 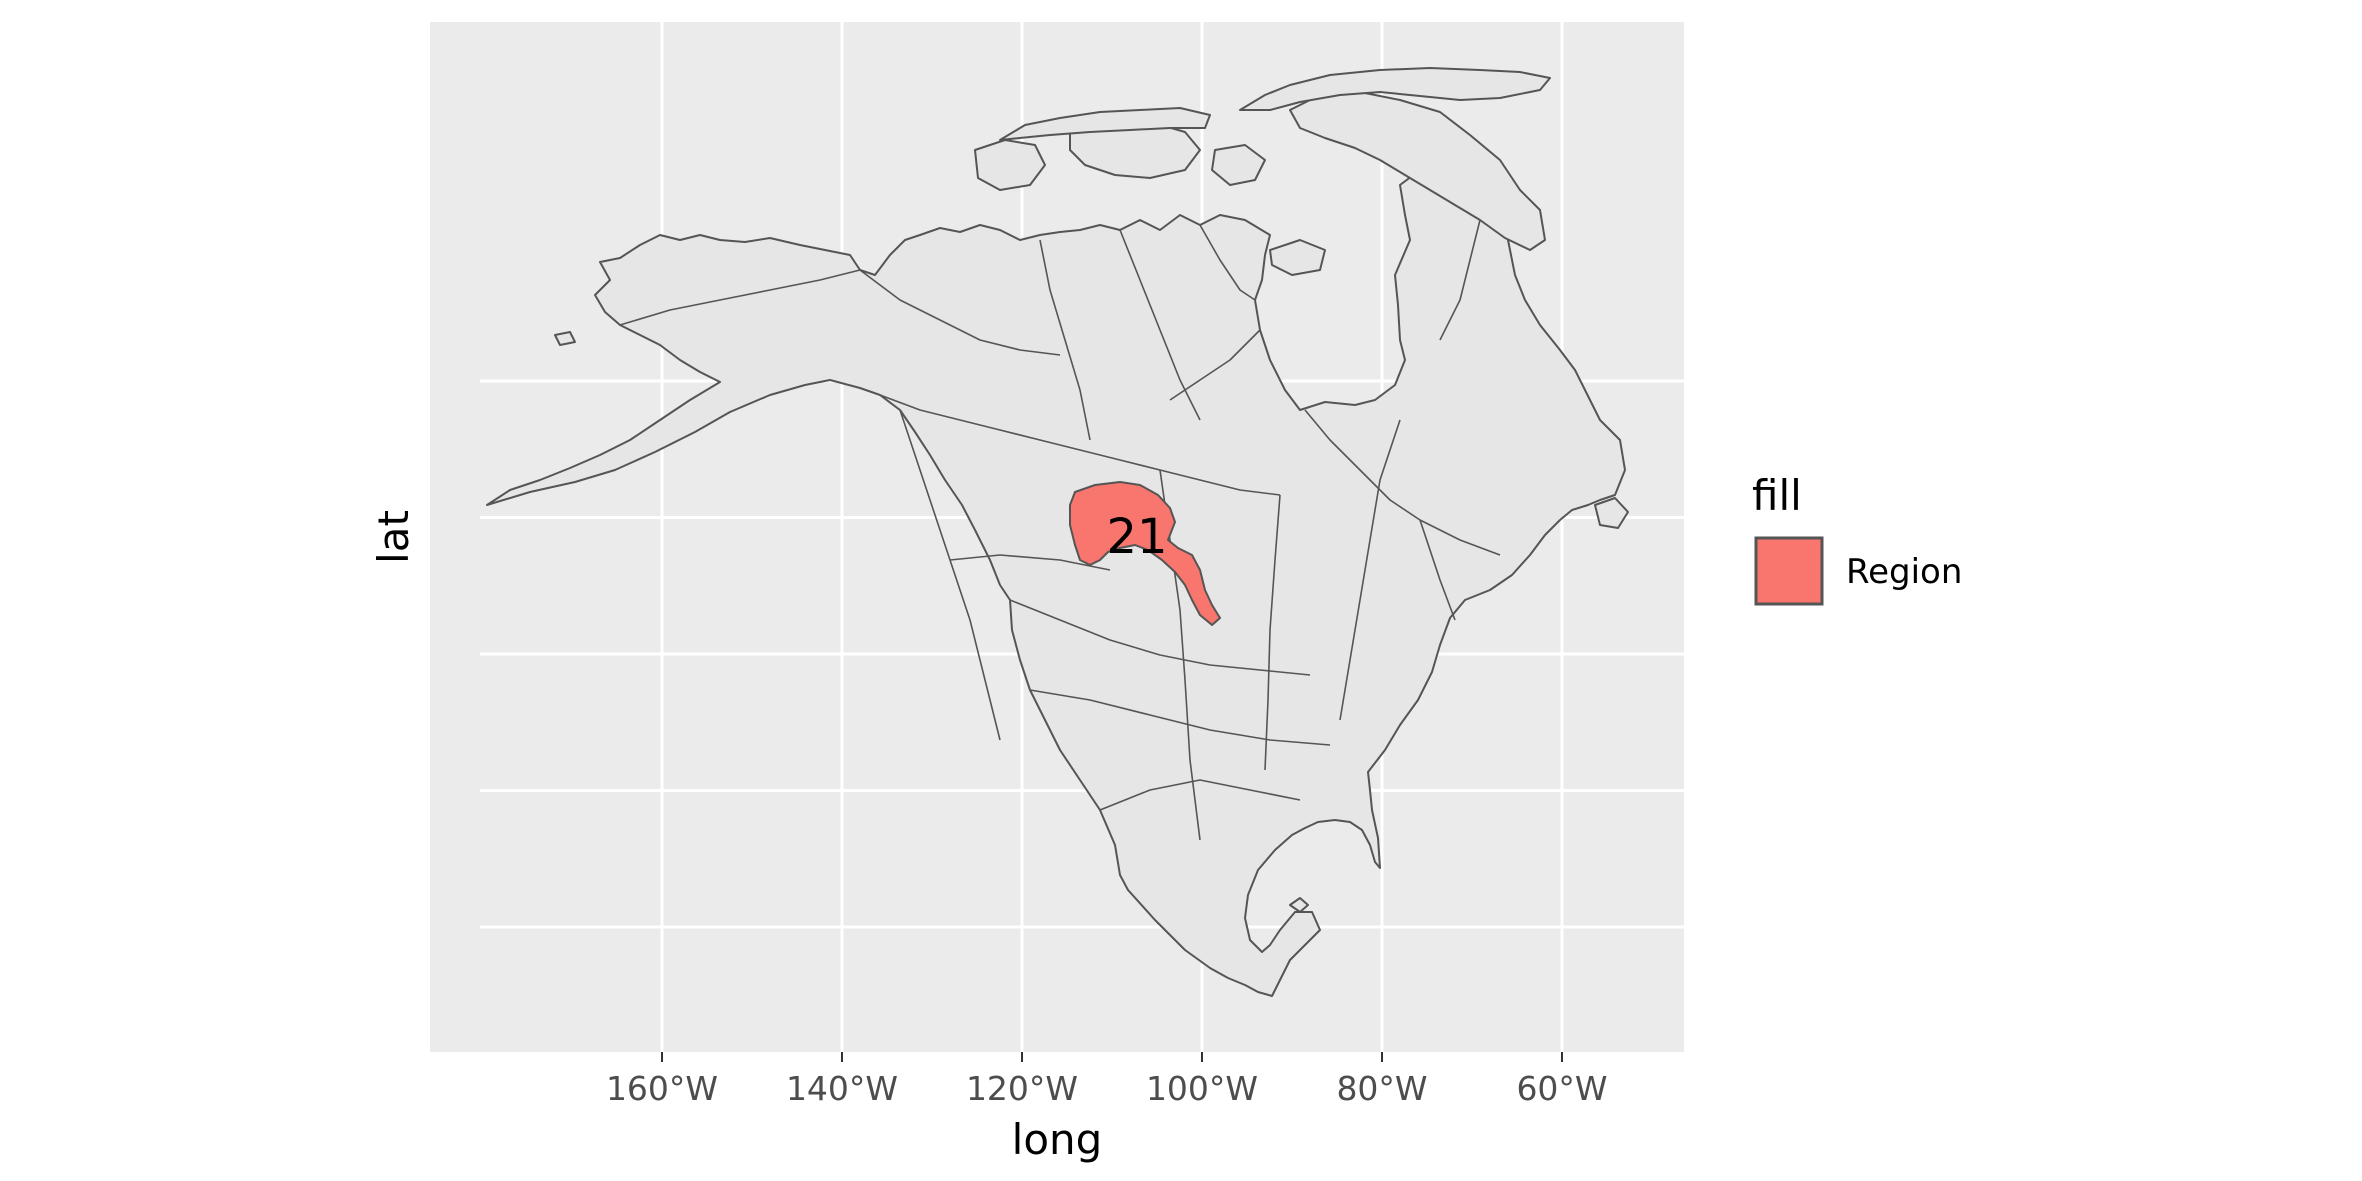 I want to click on legend: fill Region, so click(x=1857, y=538).